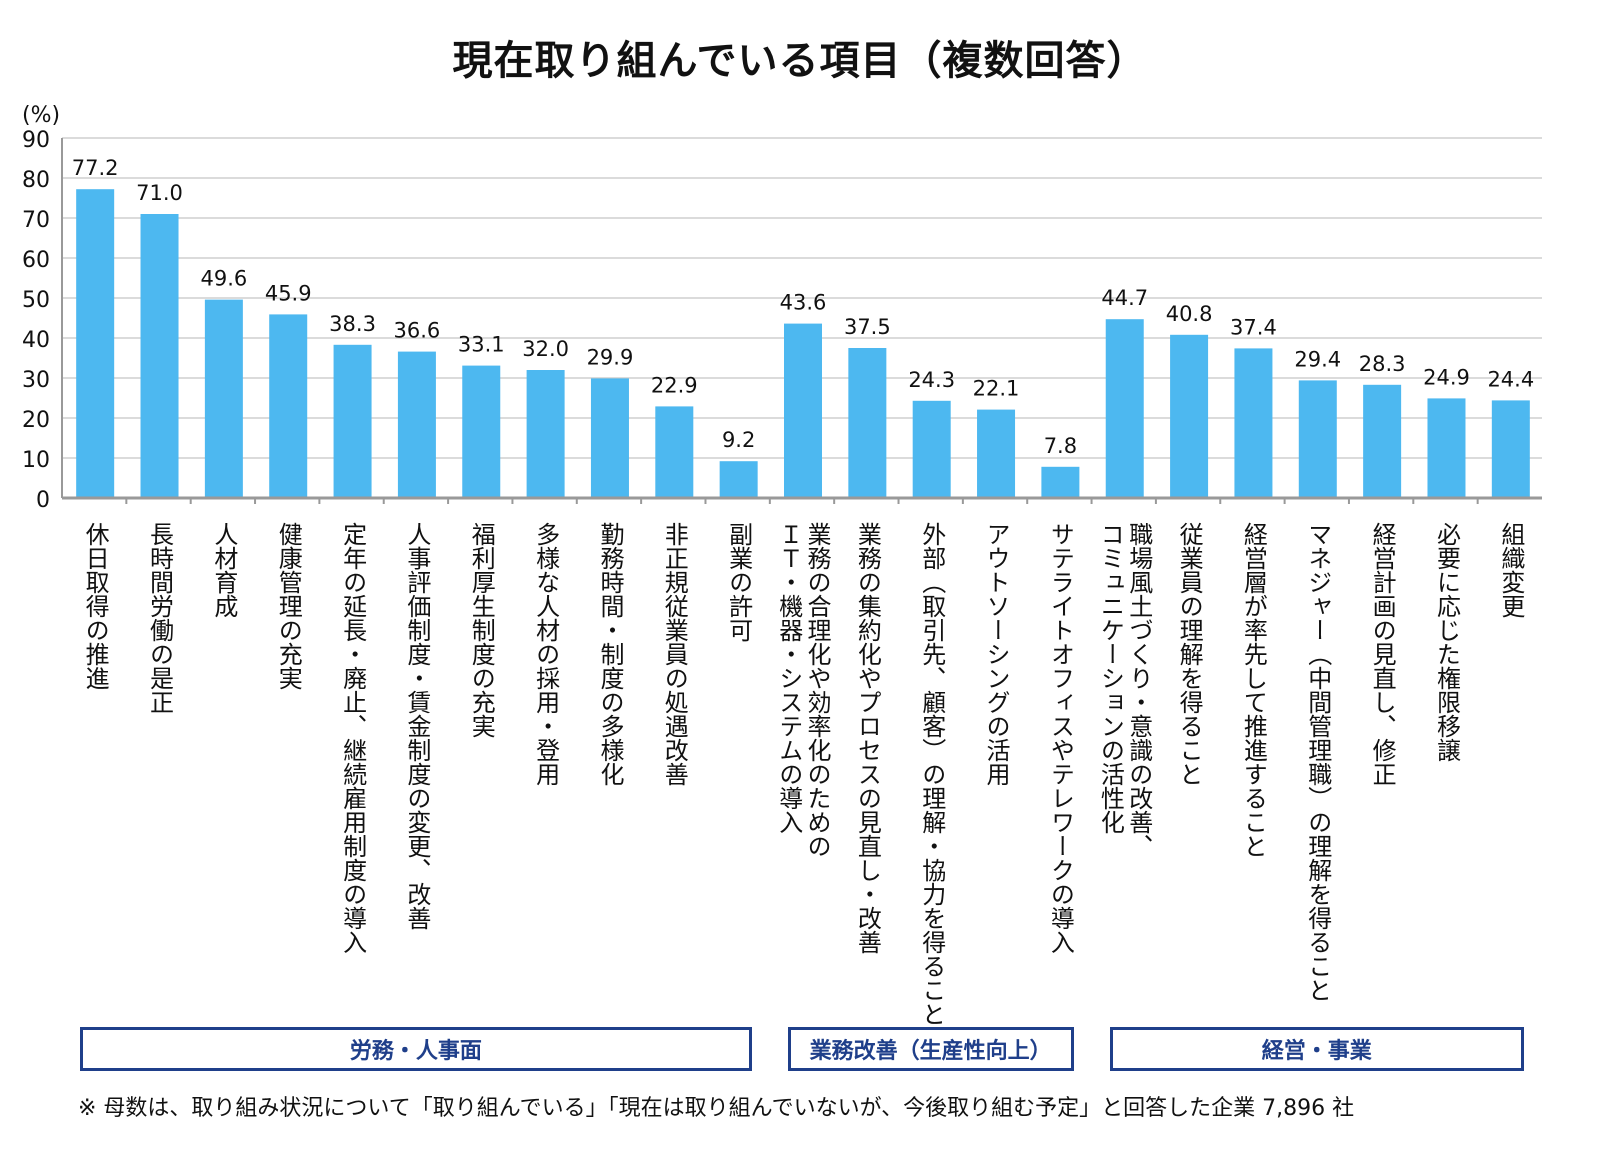 This screenshot has width=1600, height=1166. What do you see at coordinates (932, 774) in the screenshot?
I see `category-label: 外部（取引先、顧客）の理解・協力を得ること` at bounding box center [932, 774].